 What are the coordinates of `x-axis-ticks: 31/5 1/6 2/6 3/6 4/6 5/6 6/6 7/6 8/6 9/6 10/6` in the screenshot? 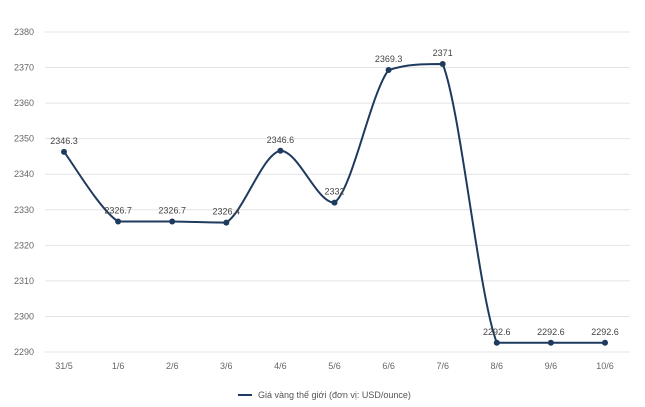 It's located at (334, 366).